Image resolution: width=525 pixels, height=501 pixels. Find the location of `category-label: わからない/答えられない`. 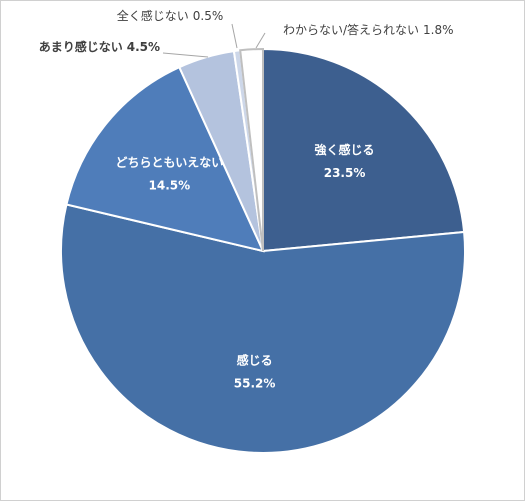

category-label: わからない/答えられない is located at coordinates (351, 29).